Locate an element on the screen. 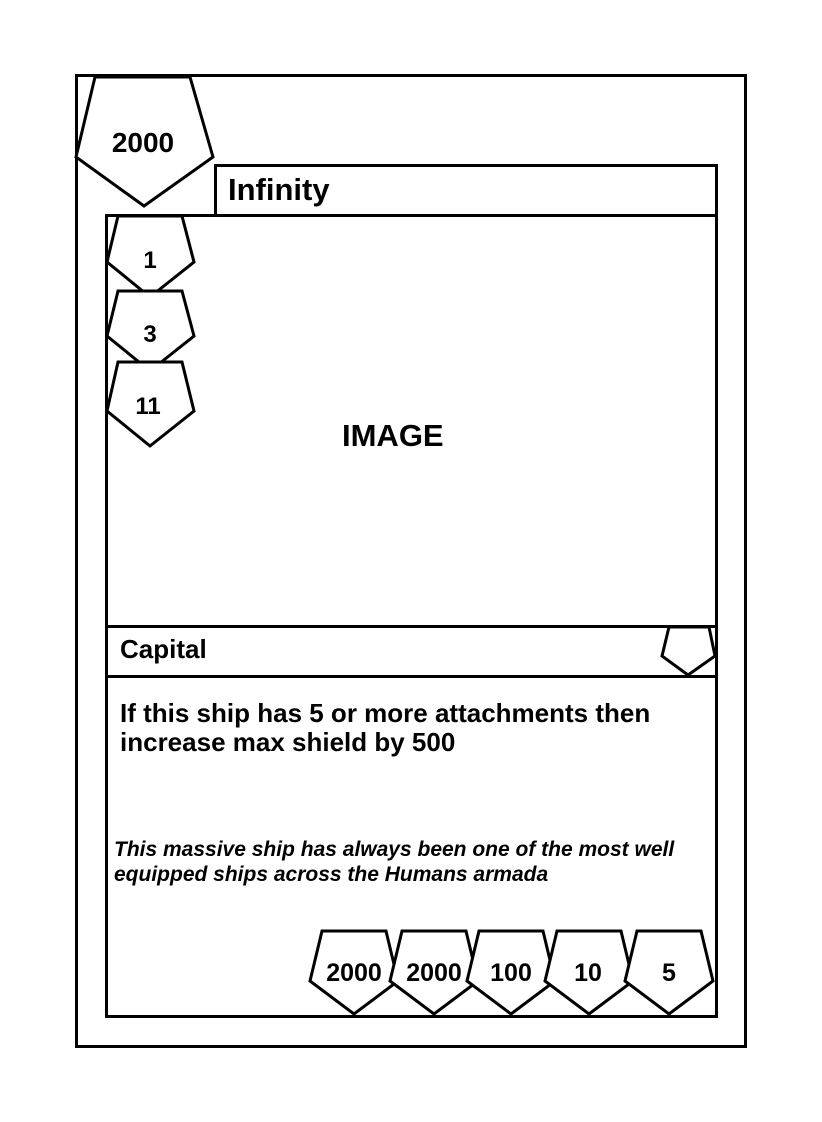 The image size is (822, 1122). stat-badge-5: 5 is located at coordinates (669, 972).